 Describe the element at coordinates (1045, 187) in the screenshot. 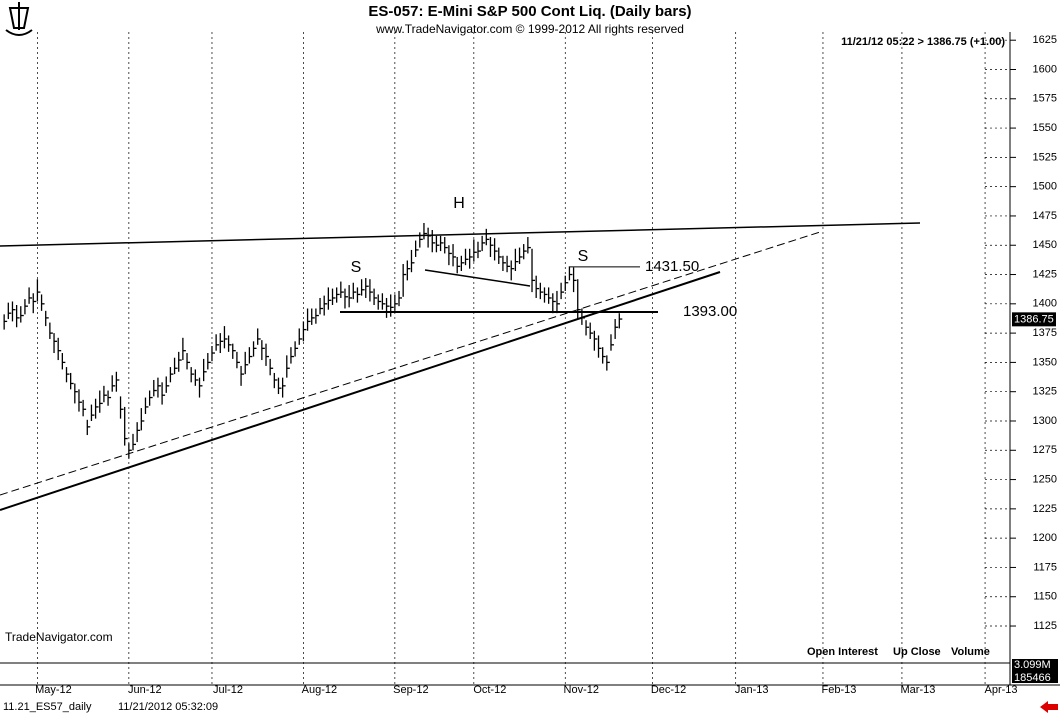

I see `y-tick-label: 1500` at that location.